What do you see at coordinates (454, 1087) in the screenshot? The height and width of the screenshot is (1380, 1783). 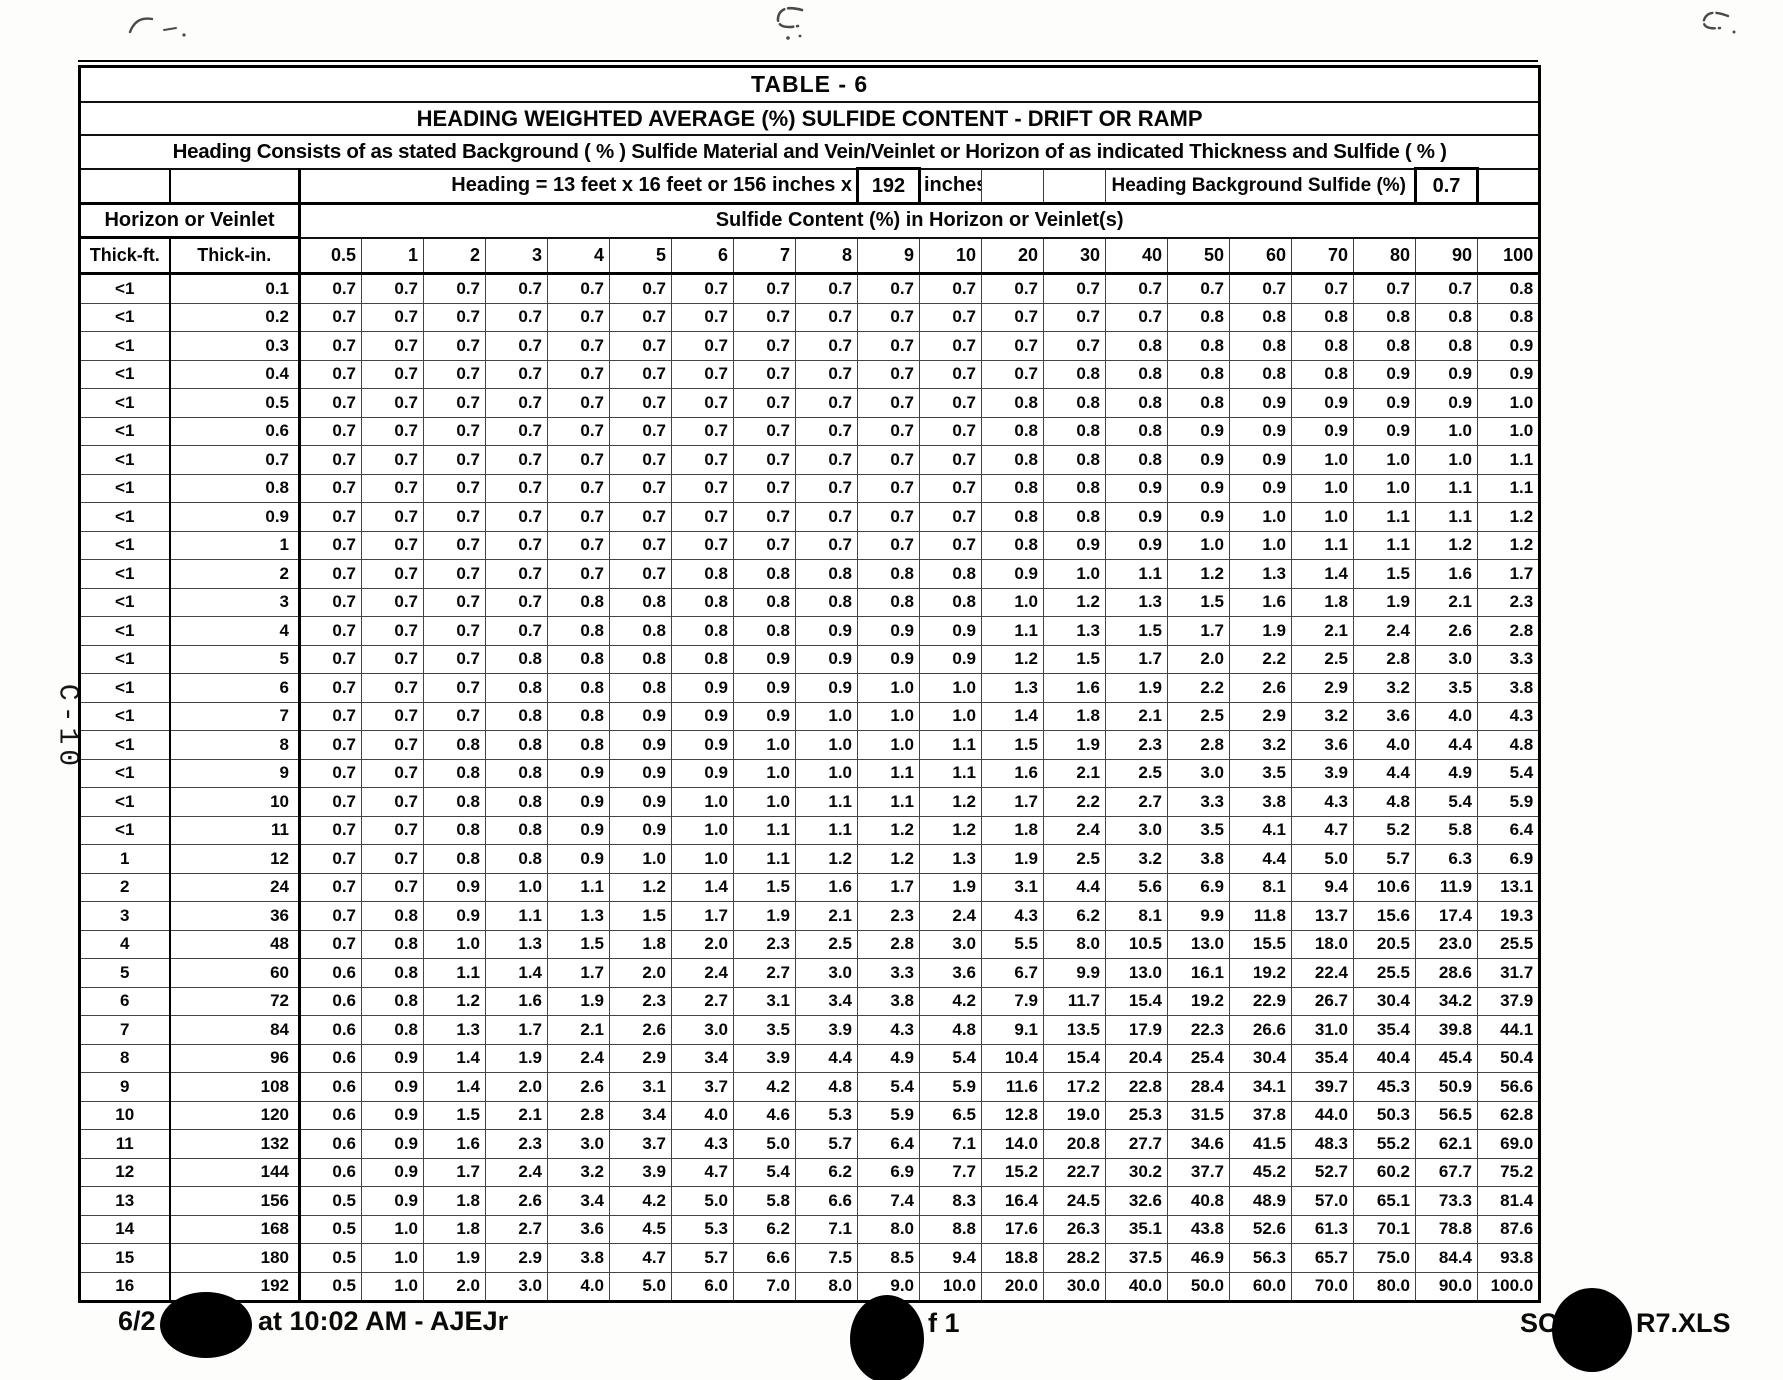 I see `sulfide-value-cell: 1.4` at bounding box center [454, 1087].